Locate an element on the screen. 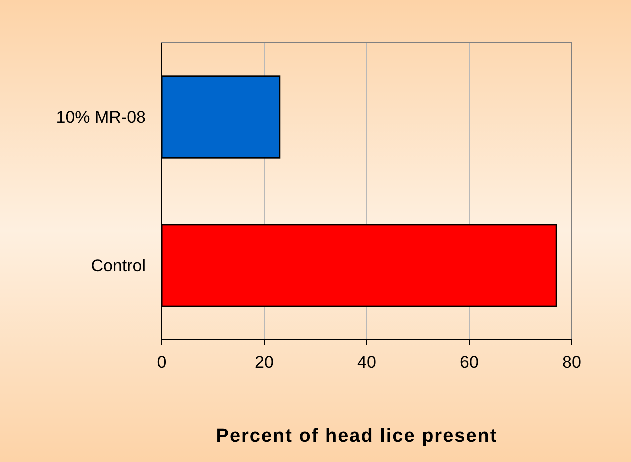  x-tick-label: 60 is located at coordinates (469, 362).